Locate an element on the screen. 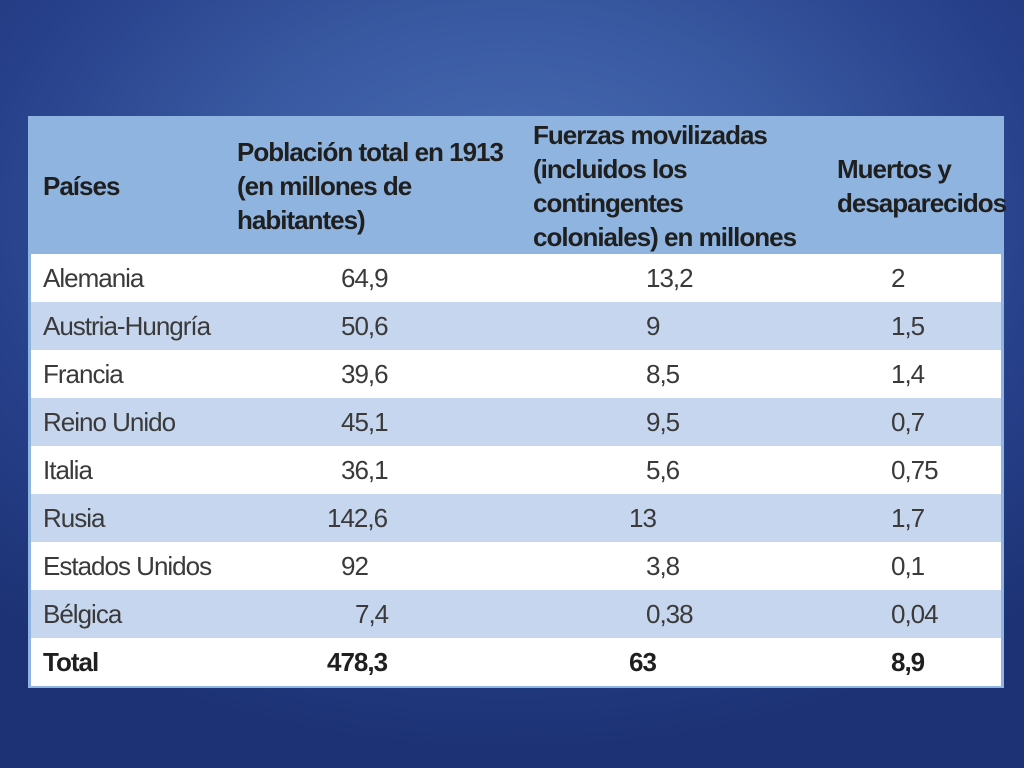  cell-dead: 1,7 is located at coordinates (908, 517).